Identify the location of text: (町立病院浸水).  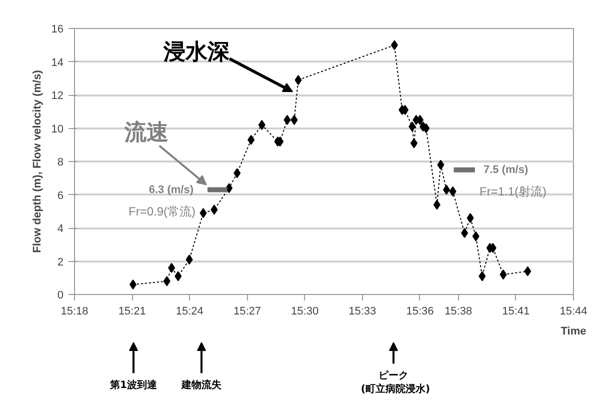
(395, 389).